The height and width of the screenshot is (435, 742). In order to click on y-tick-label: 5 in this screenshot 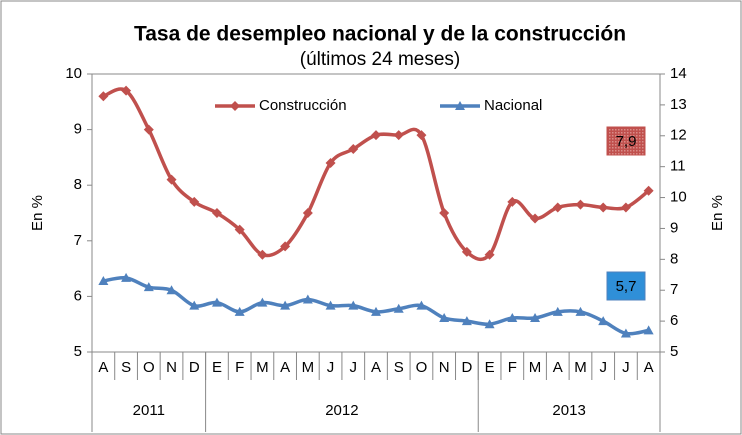, I will do `click(78, 351)`.